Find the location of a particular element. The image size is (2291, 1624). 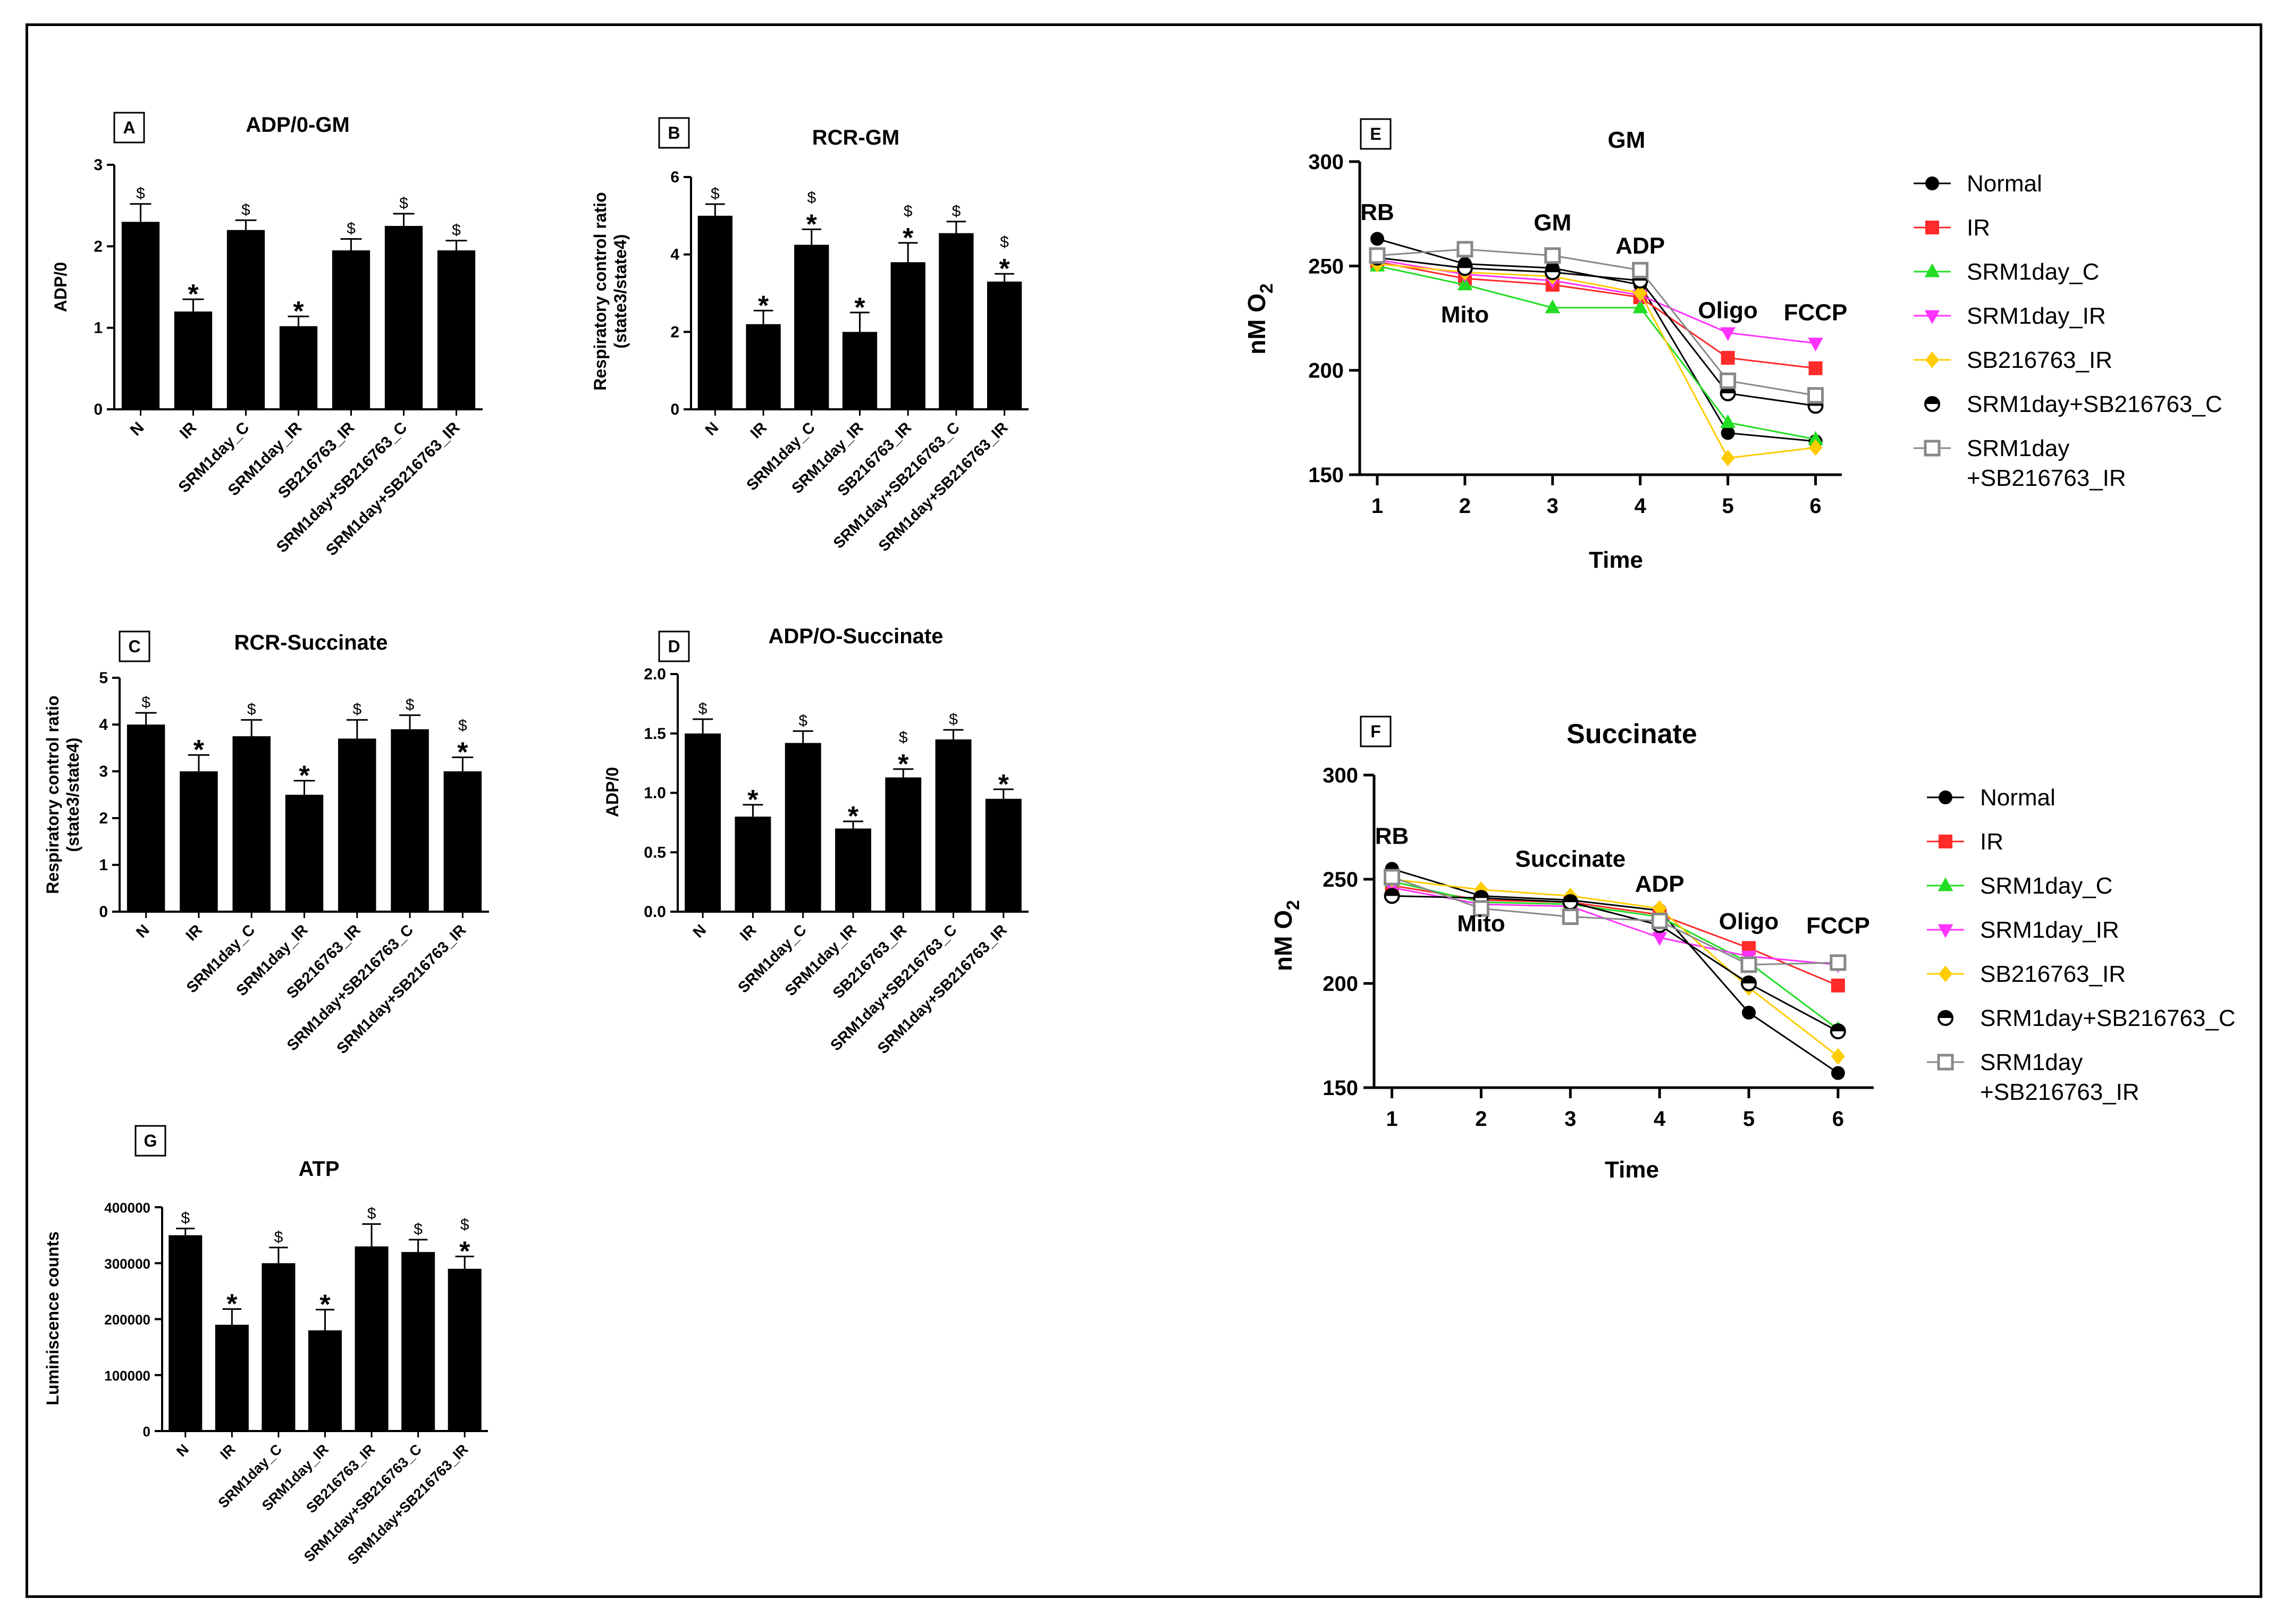

legend-label: SRM1day +SB216763_IR is located at coordinates (2060, 1077).